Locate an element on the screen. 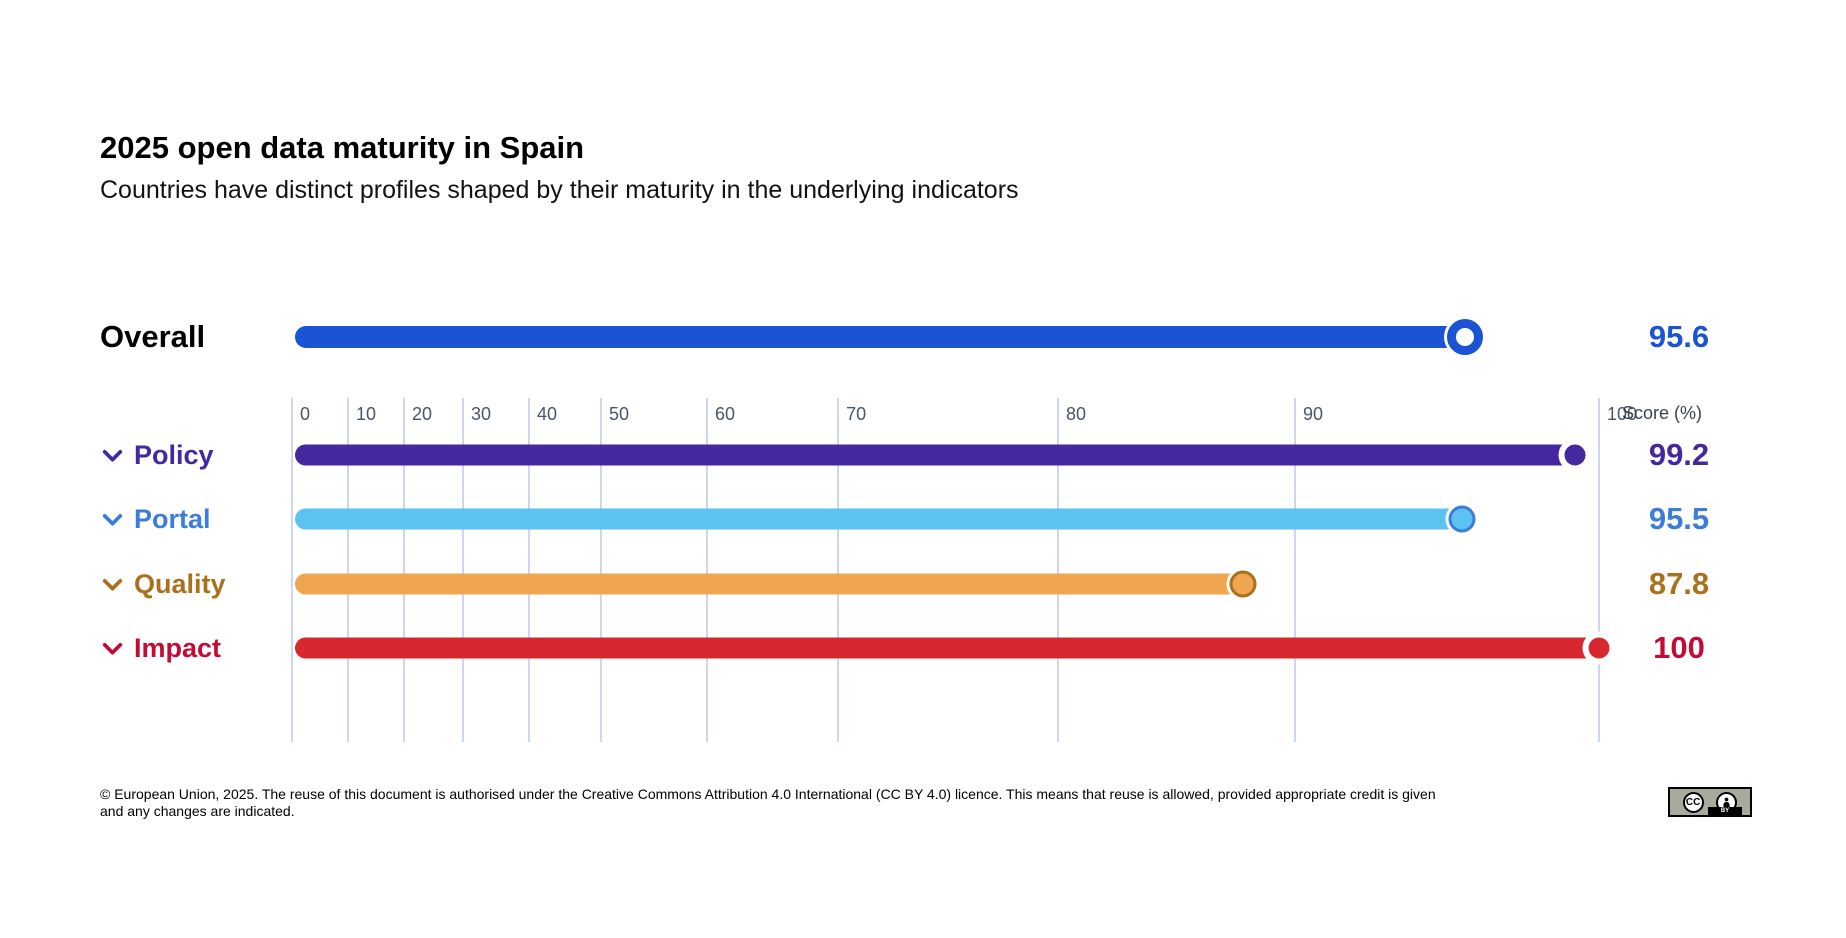 The height and width of the screenshot is (938, 1846). impact-row-label: Impact is located at coordinates (160, 648).